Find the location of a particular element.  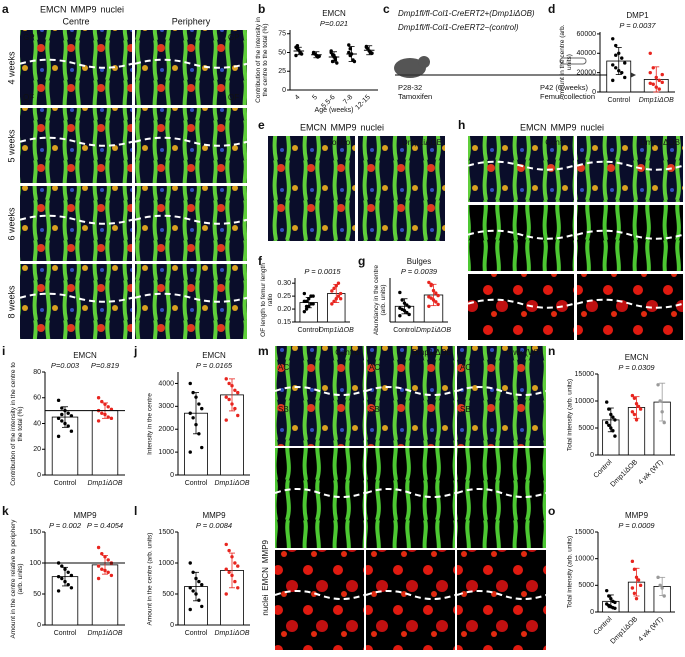

y-tick-label: 500 is located at coordinates (168, 594).